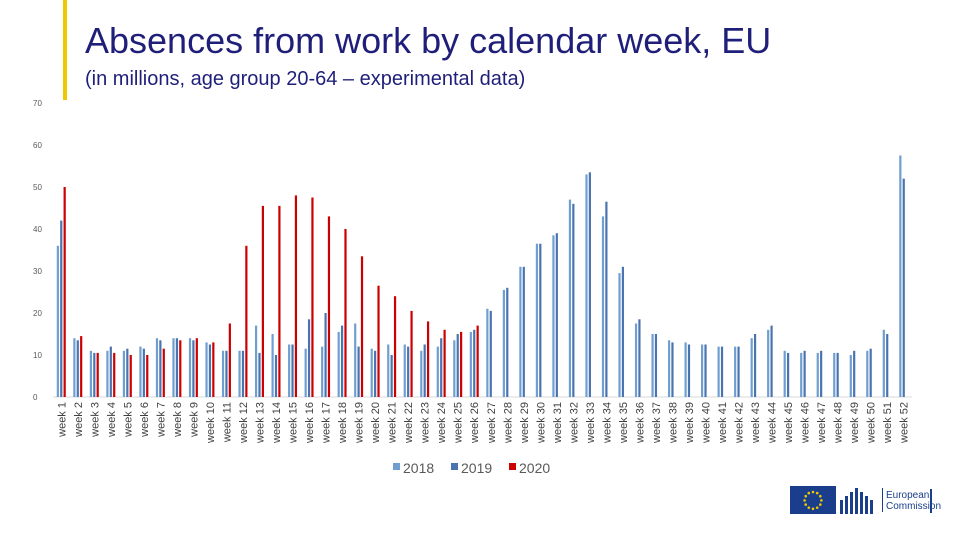 The width and height of the screenshot is (960, 540). I want to click on x-tick-label: week 49, so click(855, 423).